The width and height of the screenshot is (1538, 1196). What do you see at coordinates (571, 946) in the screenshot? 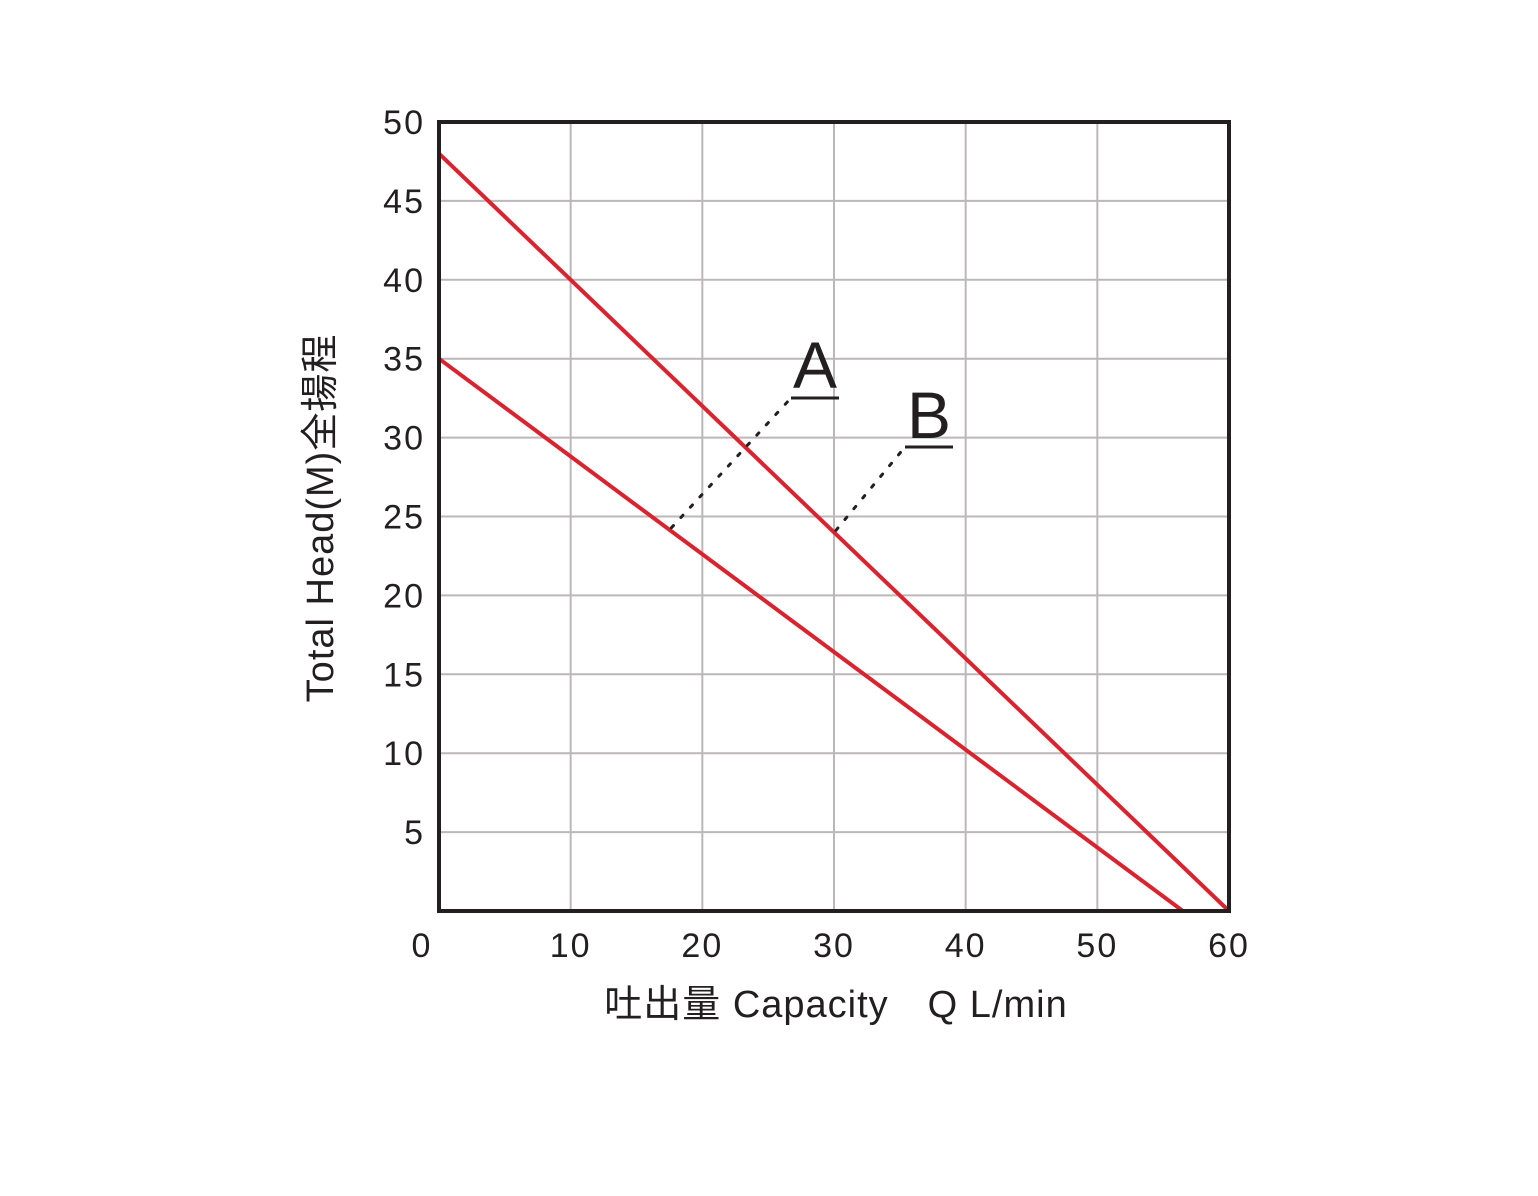
I see `x-tick-label: 10` at bounding box center [571, 946].